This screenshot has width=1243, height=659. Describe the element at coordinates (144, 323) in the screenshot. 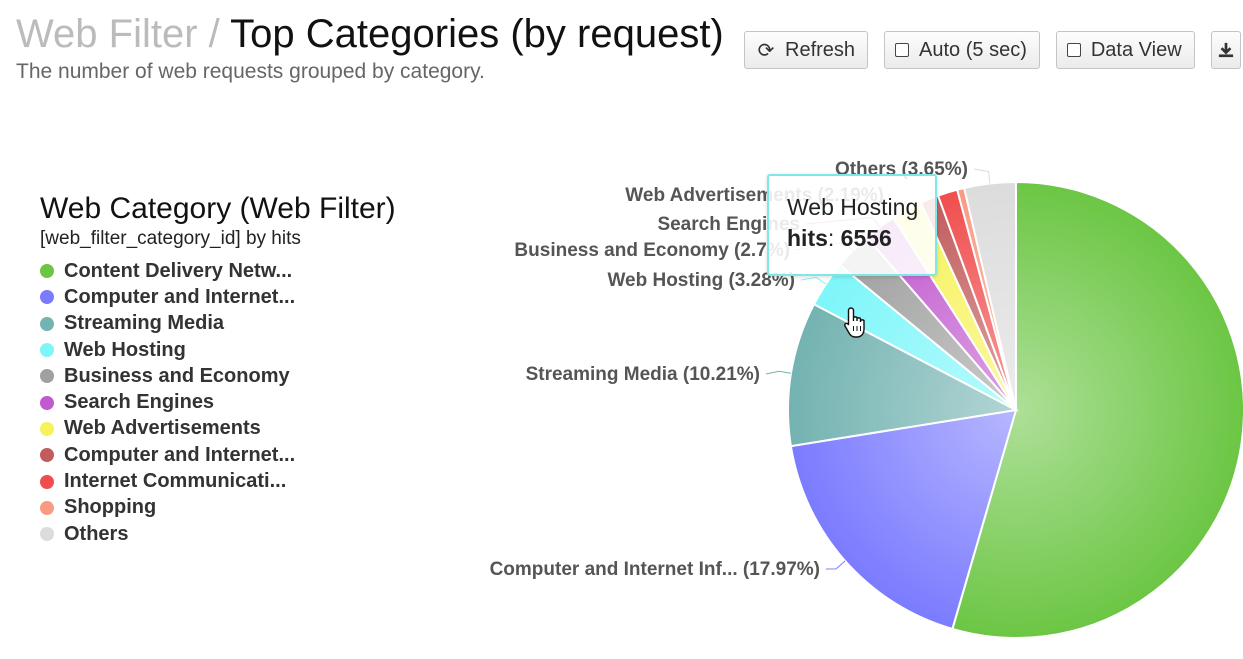

I see `legend-label: Streaming Media` at that location.